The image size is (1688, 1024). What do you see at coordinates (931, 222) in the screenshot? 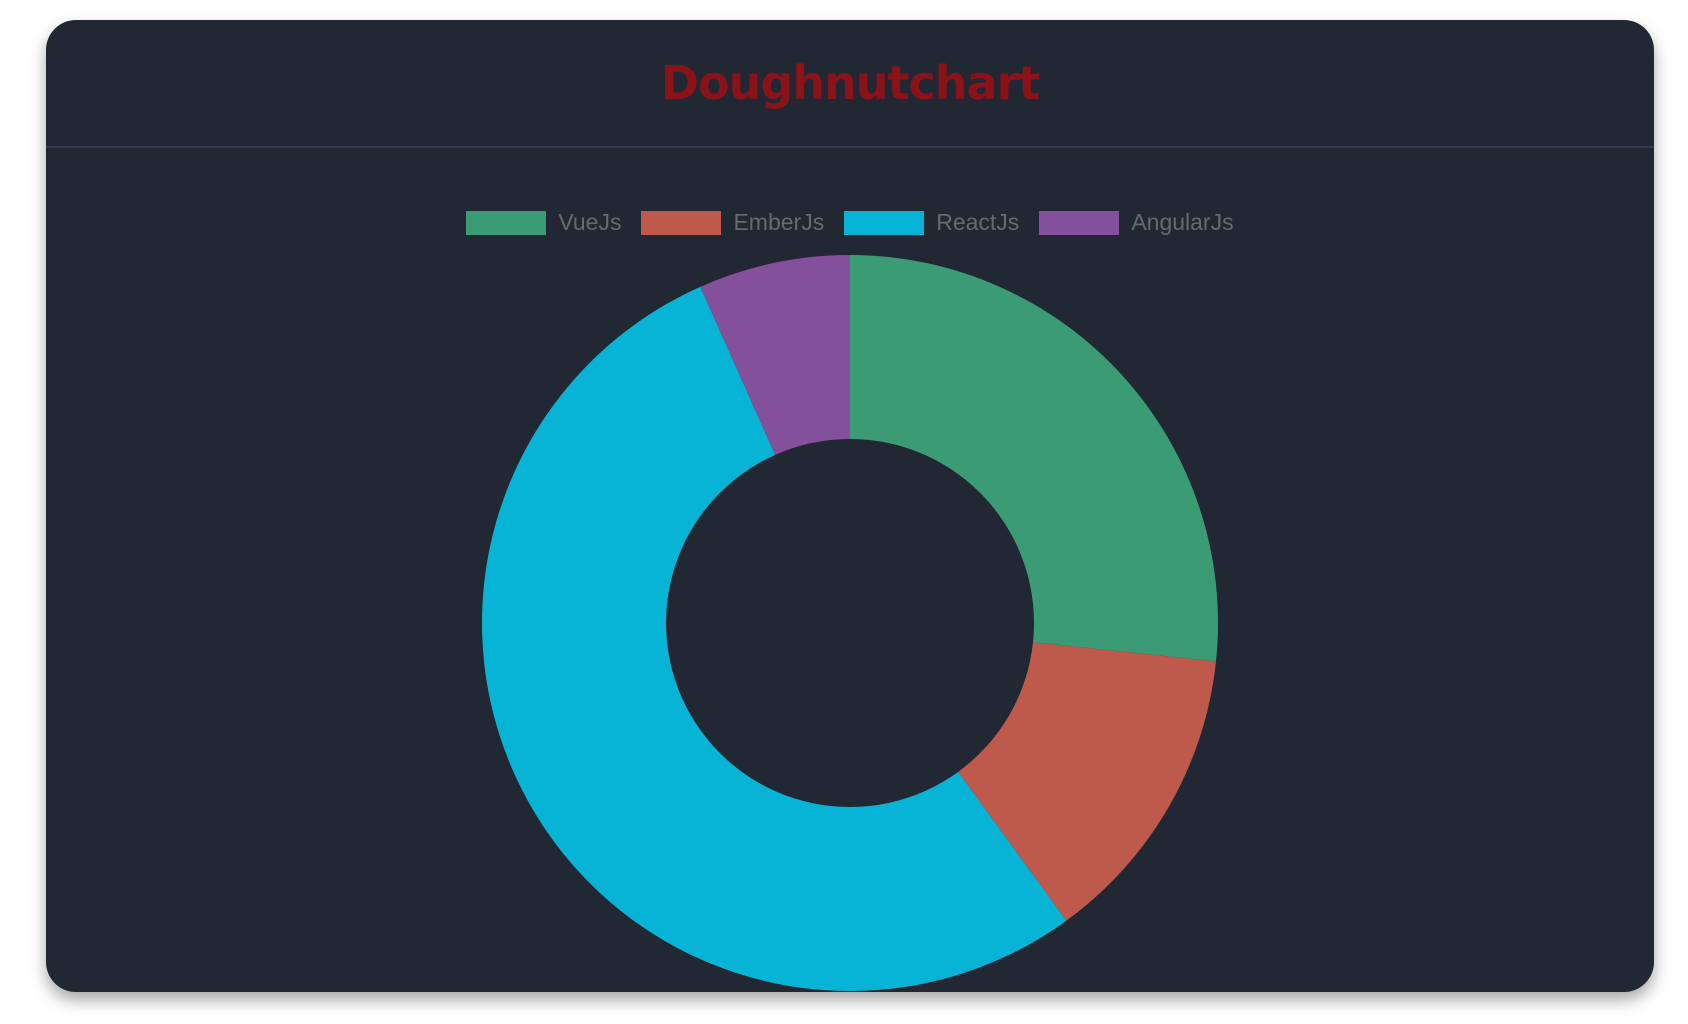
I see `legend-item-reactjs: ReactJs` at bounding box center [931, 222].